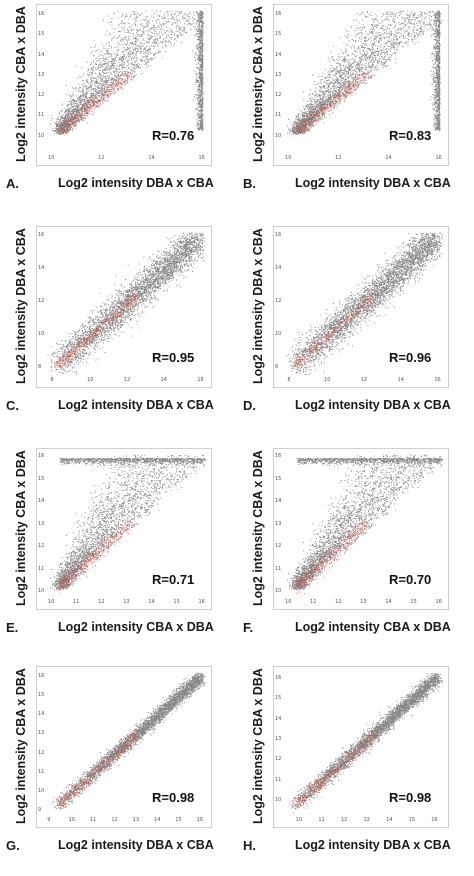 The height and width of the screenshot is (876, 474). What do you see at coordinates (373, 627) in the screenshot?
I see `x-axis-label: Log2 intensity CBA x DBA` at bounding box center [373, 627].